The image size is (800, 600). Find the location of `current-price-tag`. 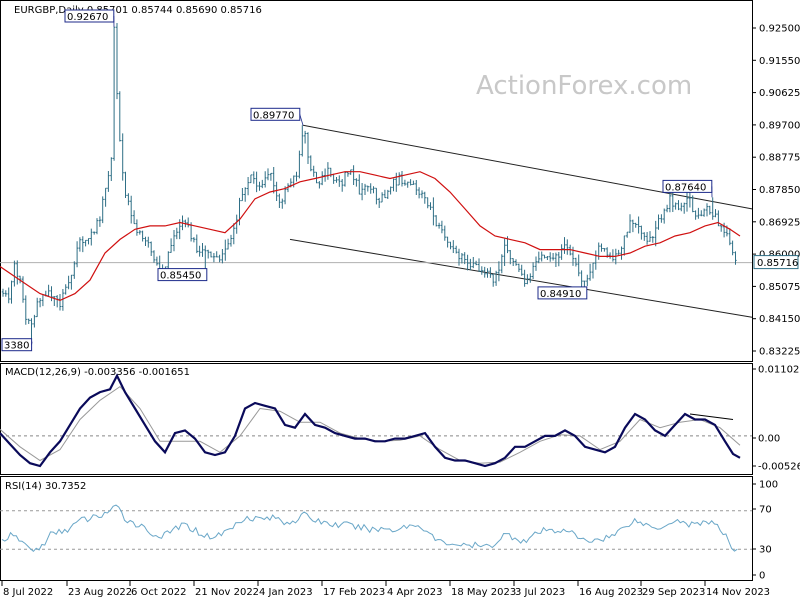

current-price-tag is located at coordinates (776, 262).